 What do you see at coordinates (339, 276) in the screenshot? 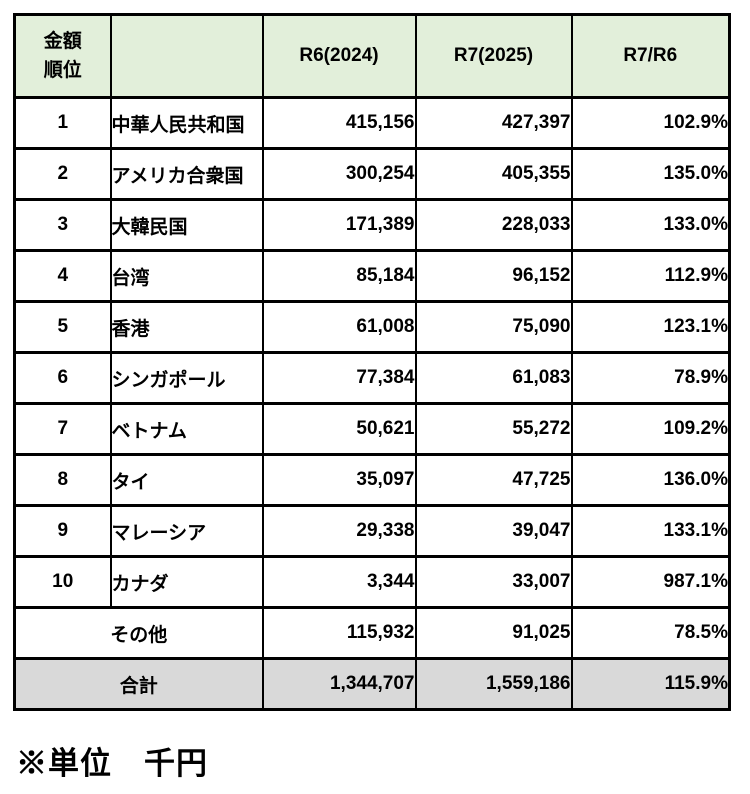
I see `r6-value-cell: 85,184` at bounding box center [339, 276].